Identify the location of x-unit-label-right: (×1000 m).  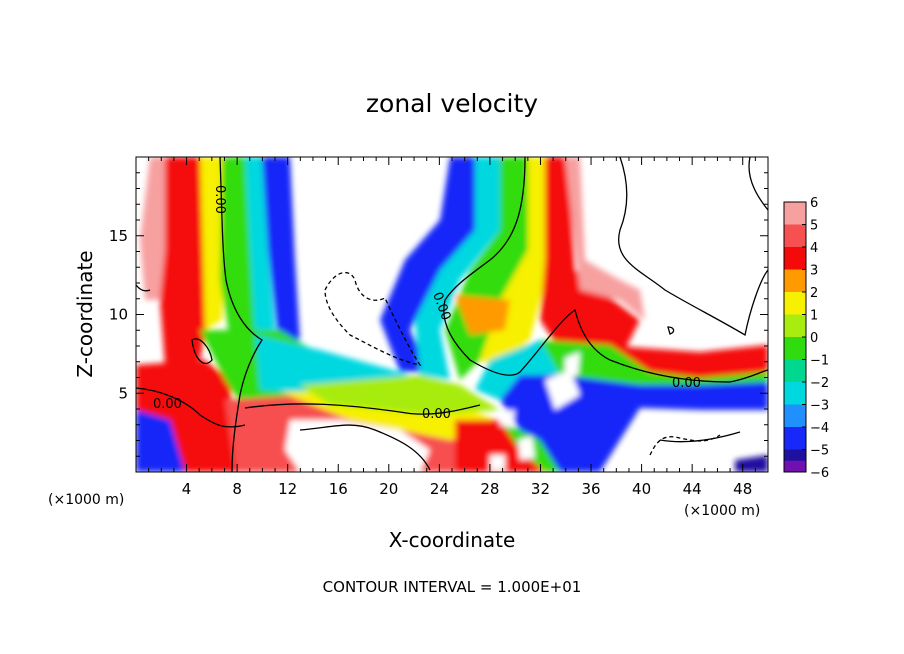
(722, 511).